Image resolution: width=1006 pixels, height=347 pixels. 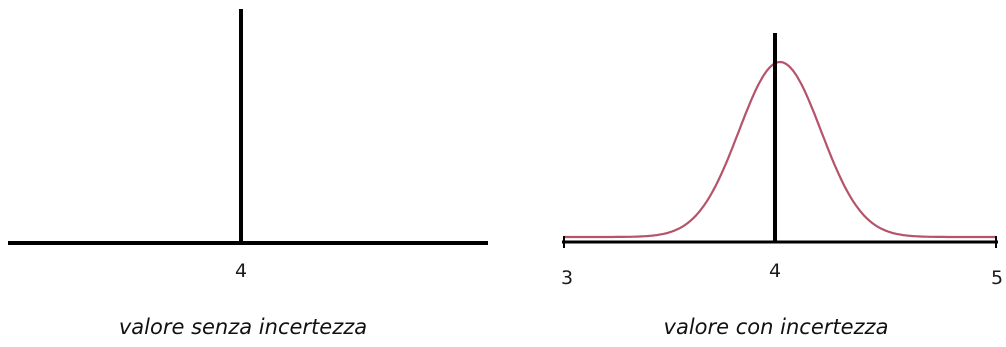 What do you see at coordinates (775, 271) in the screenshot?
I see `right-tick-label-4: 4` at bounding box center [775, 271].